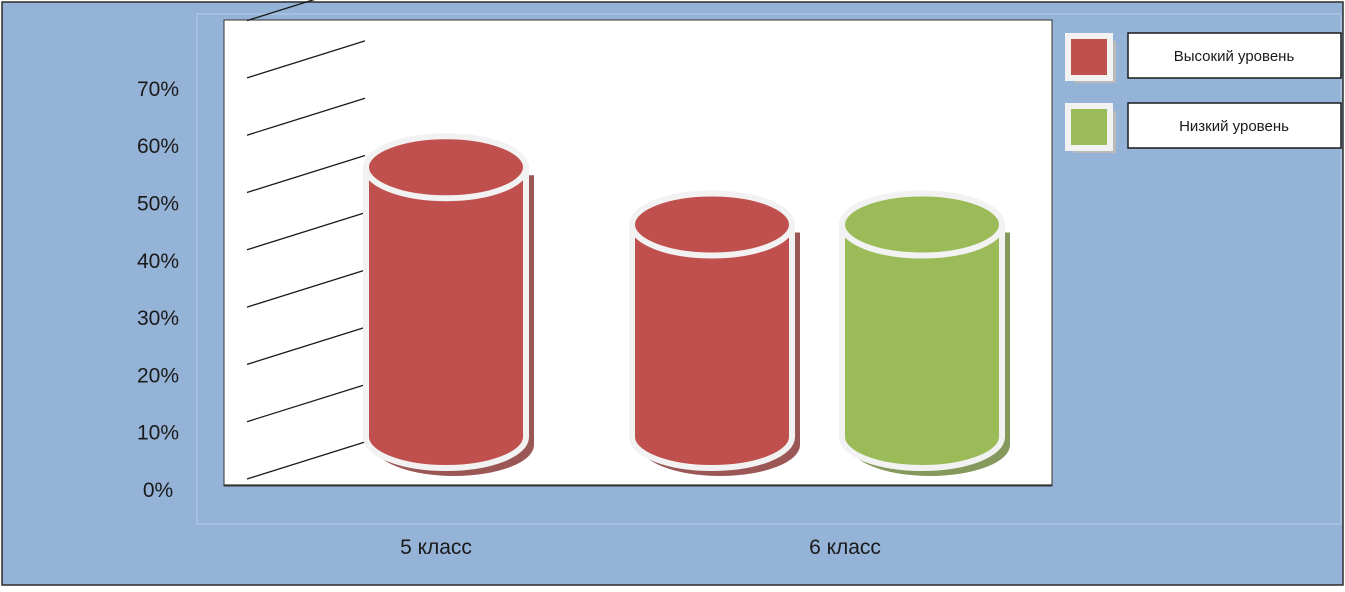 The height and width of the screenshot is (592, 1345). Describe the element at coordinates (158, 318) in the screenshot. I see `y-tick-label: 30%` at that location.